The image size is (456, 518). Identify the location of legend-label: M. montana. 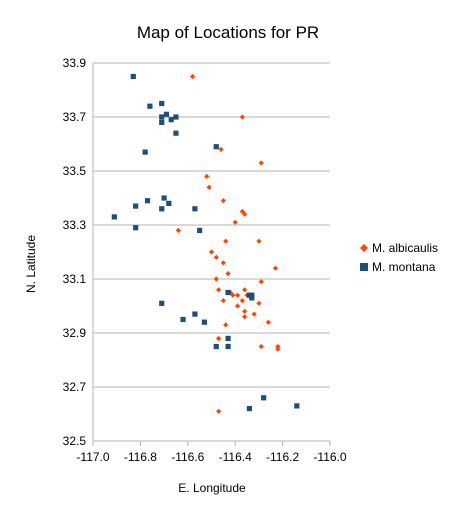
(404, 267).